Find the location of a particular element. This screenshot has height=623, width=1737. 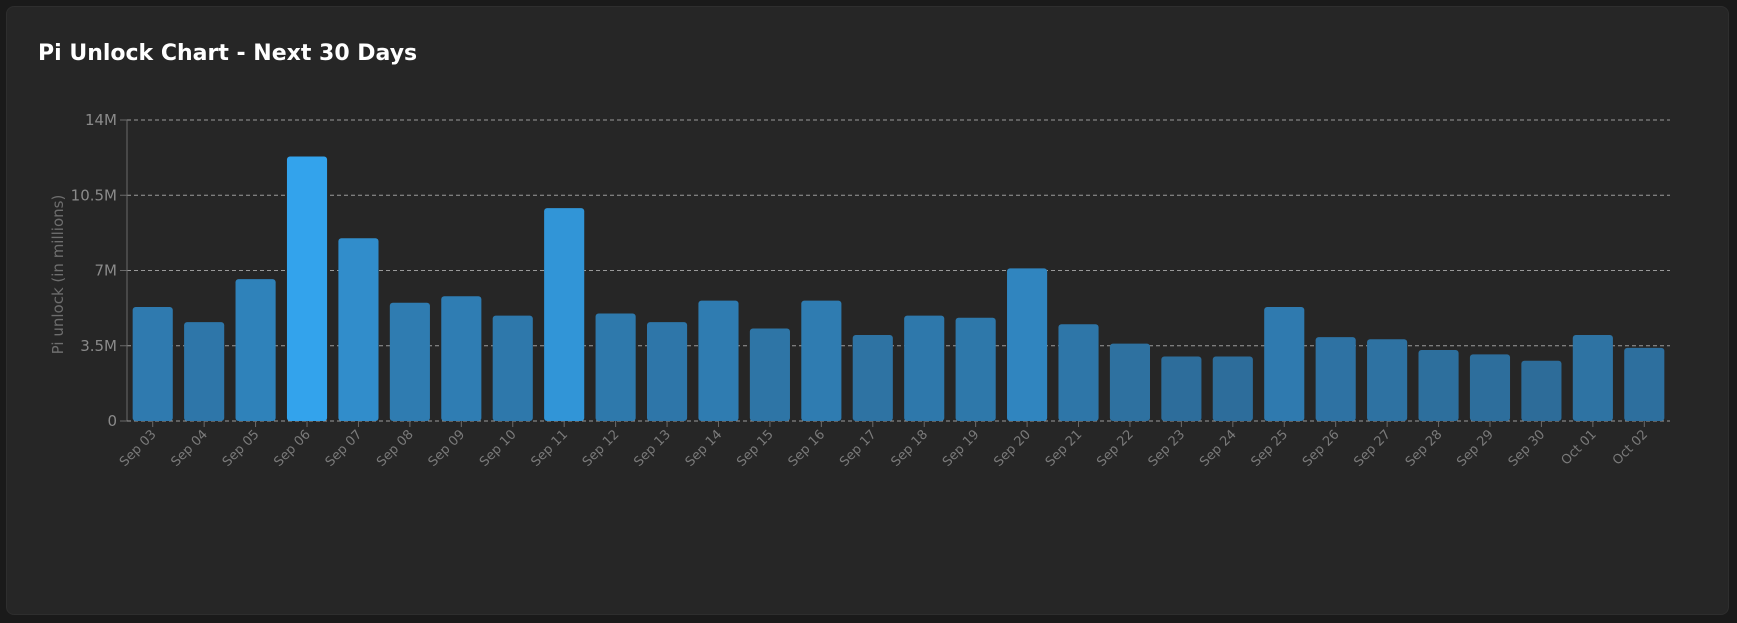

x-tick-label: Sep 22 is located at coordinates (1115, 448).